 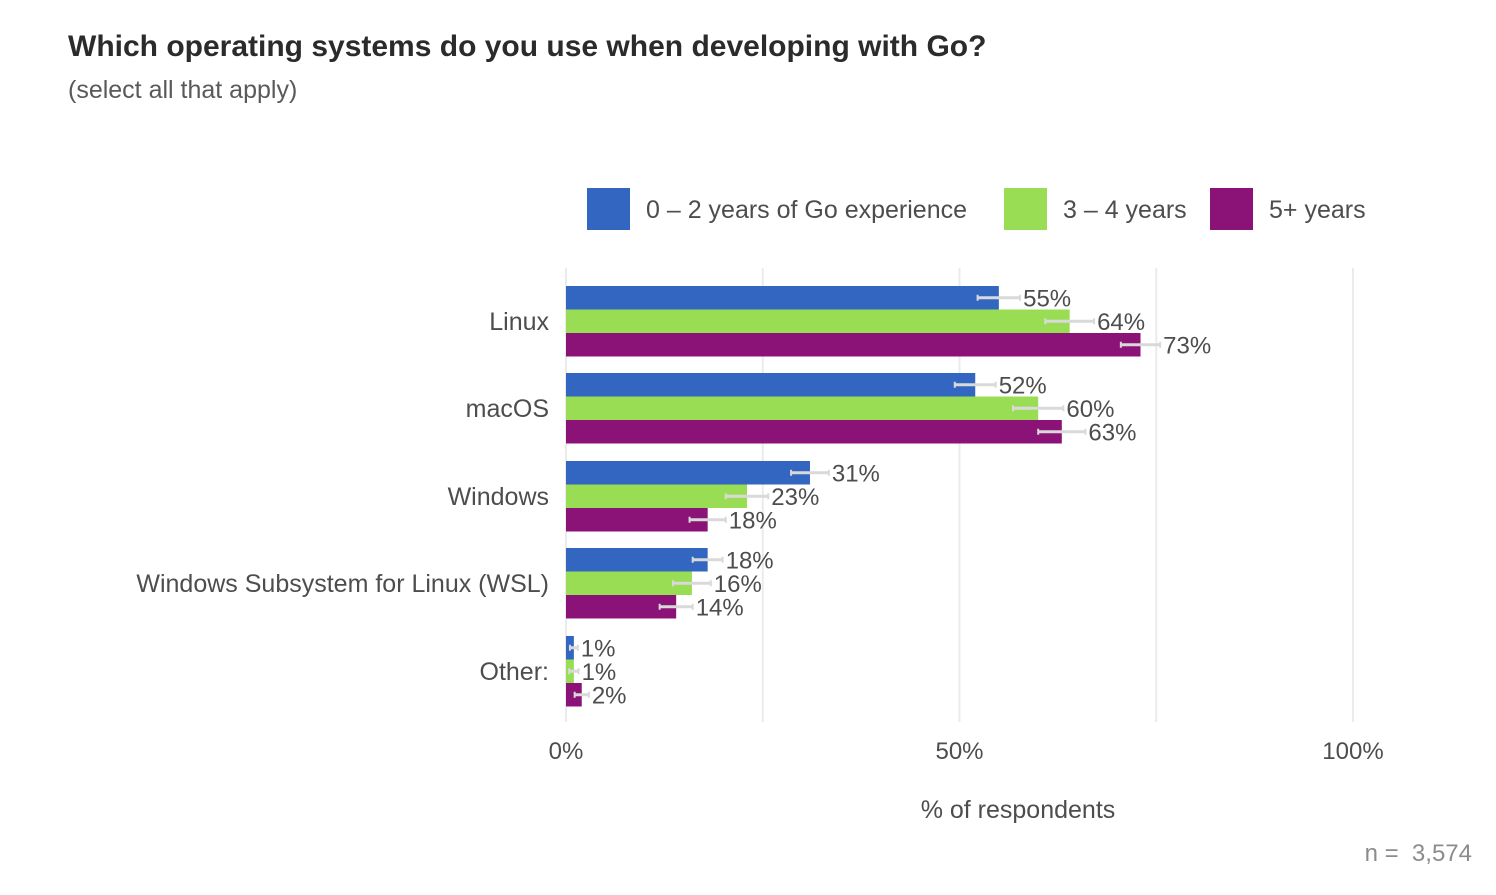 What do you see at coordinates (507, 409) in the screenshot?
I see `category-label: macOS` at bounding box center [507, 409].